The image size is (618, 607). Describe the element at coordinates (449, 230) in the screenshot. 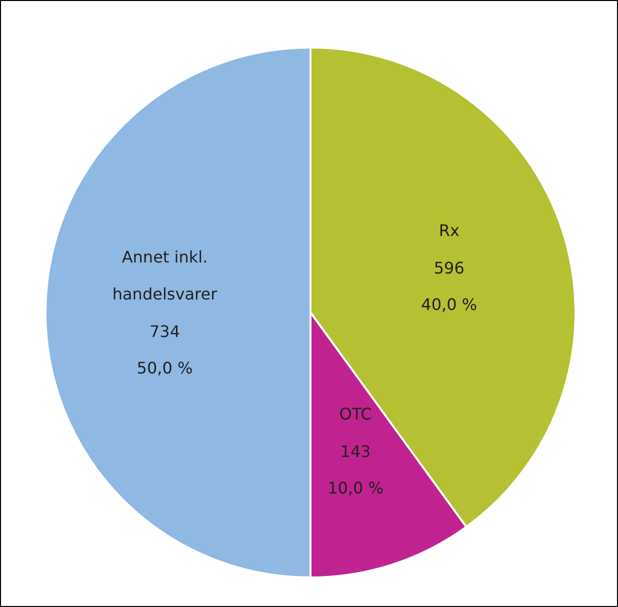

I see `slice-label: Rx` at that location.